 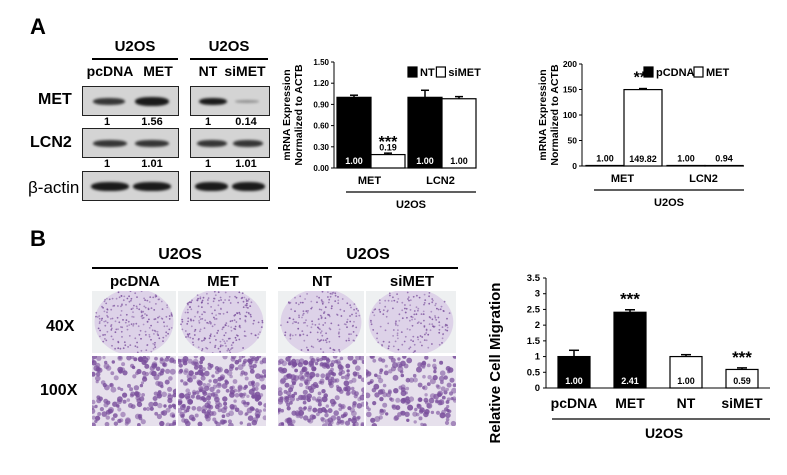 What do you see at coordinates (534, 372) in the screenshot?
I see `y-tick-label: 0.5` at bounding box center [534, 372].